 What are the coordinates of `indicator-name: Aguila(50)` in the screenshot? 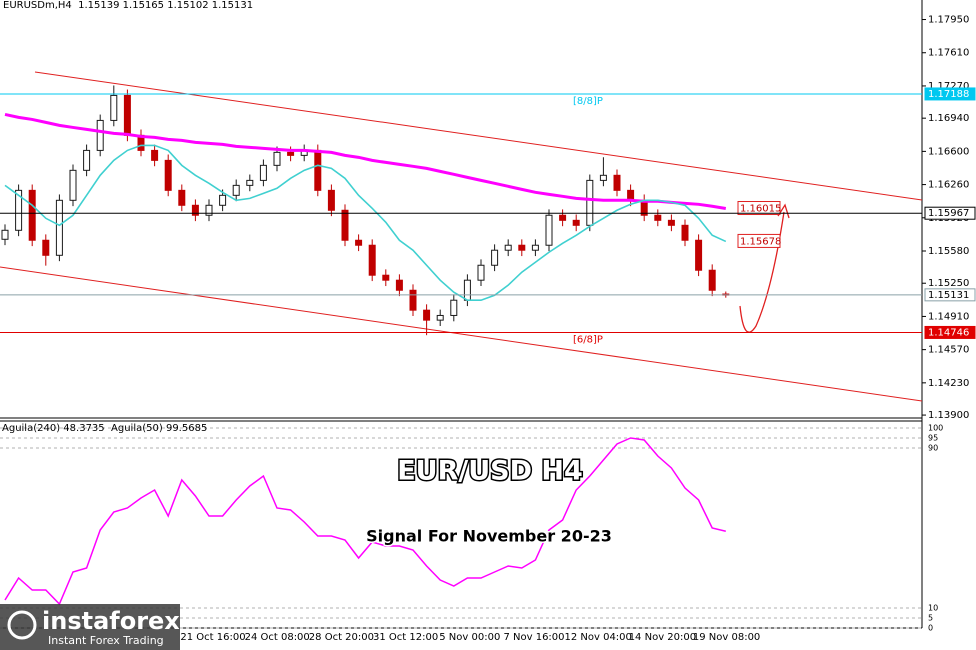 It's located at (137, 428).